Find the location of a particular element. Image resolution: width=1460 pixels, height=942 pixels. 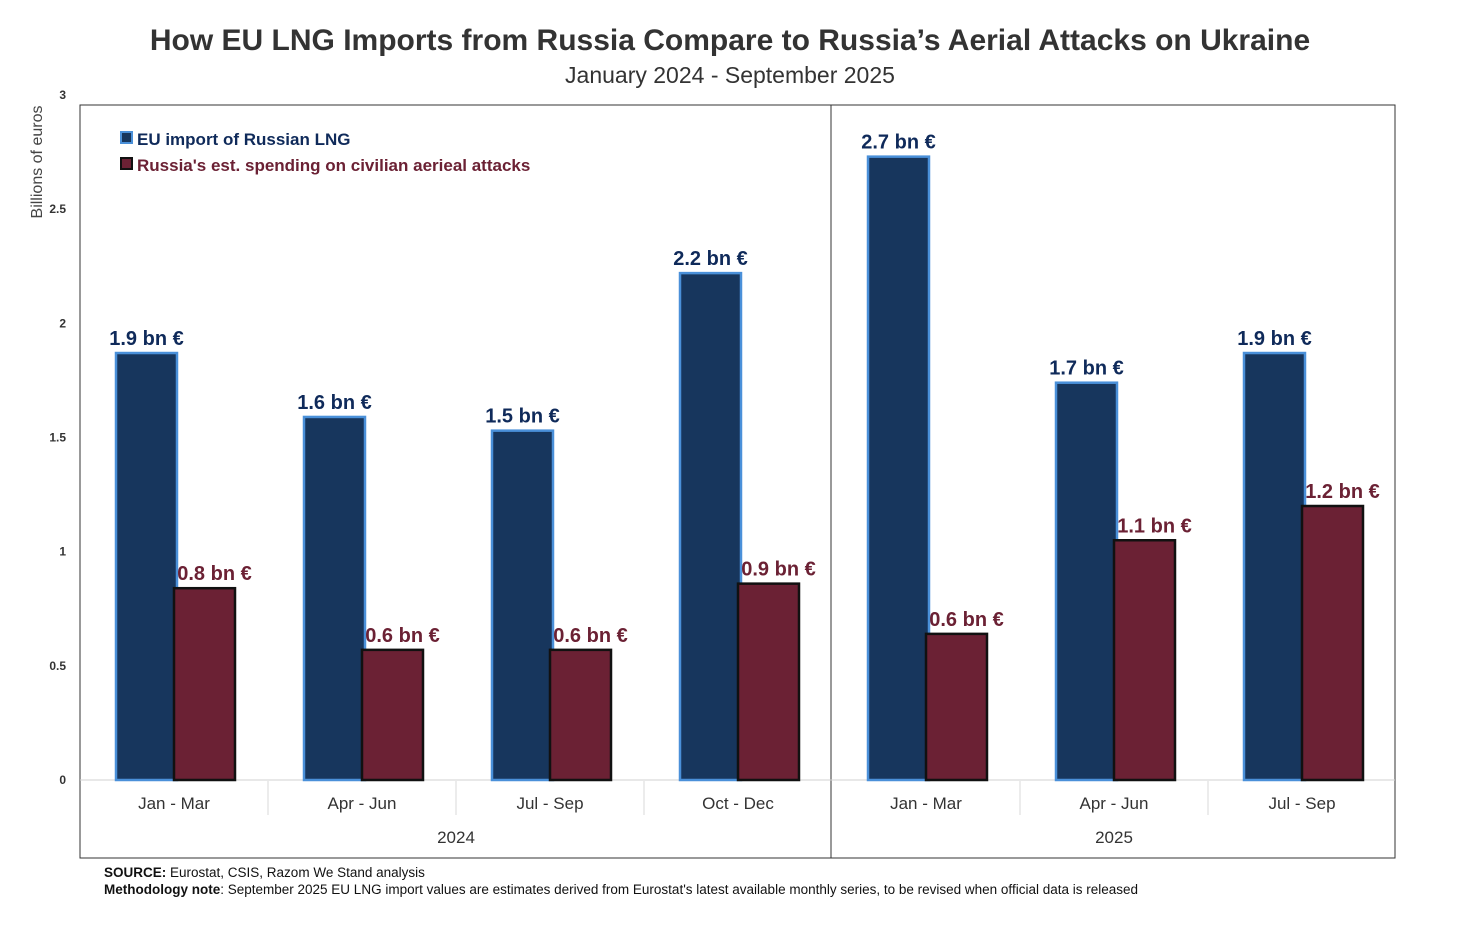

source-text: Eurostat, CSIS, Razom We Stand analysis is located at coordinates (295, 872).